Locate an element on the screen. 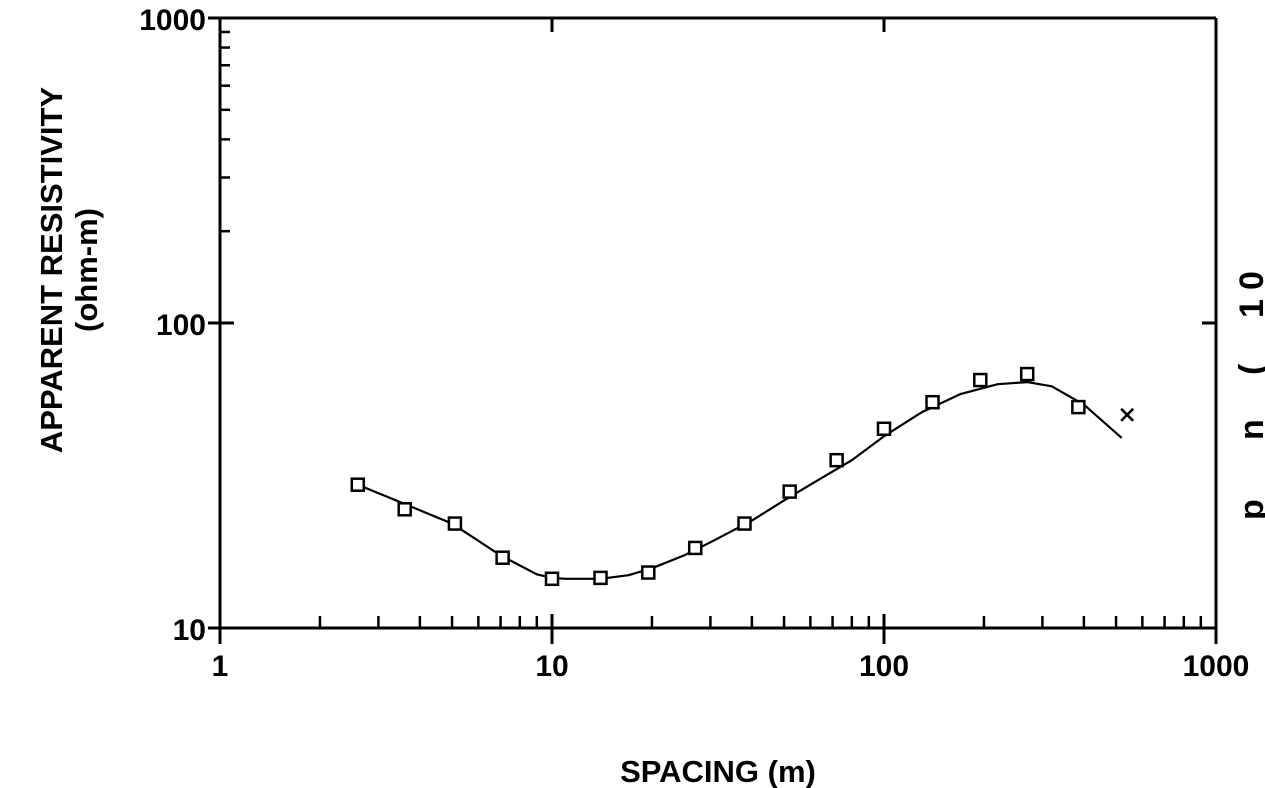  data-point-x-stroke is located at coordinates (1127, 414).